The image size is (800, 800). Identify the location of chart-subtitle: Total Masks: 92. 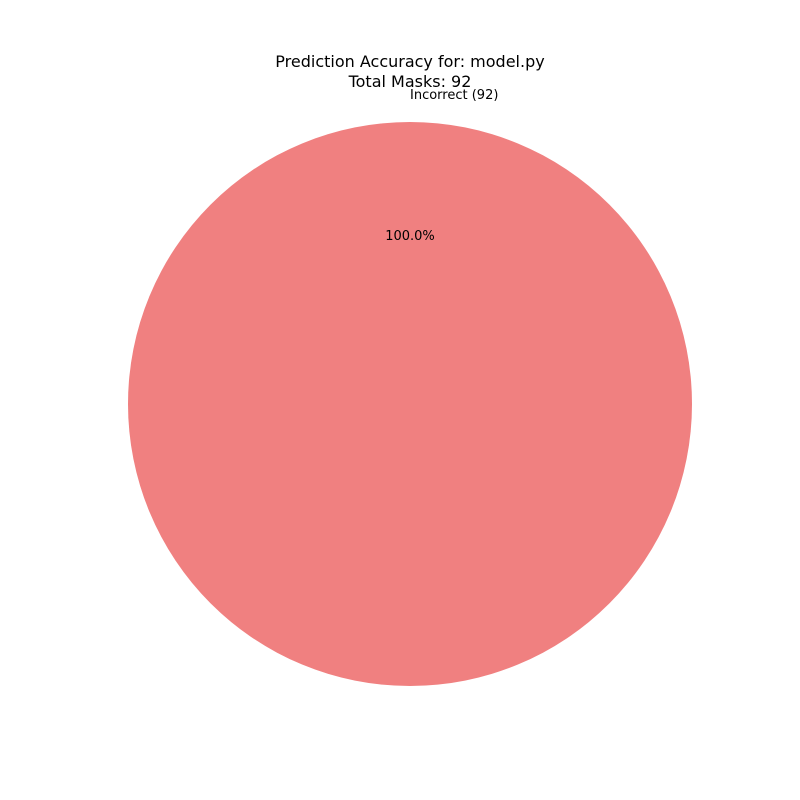
(410, 81).